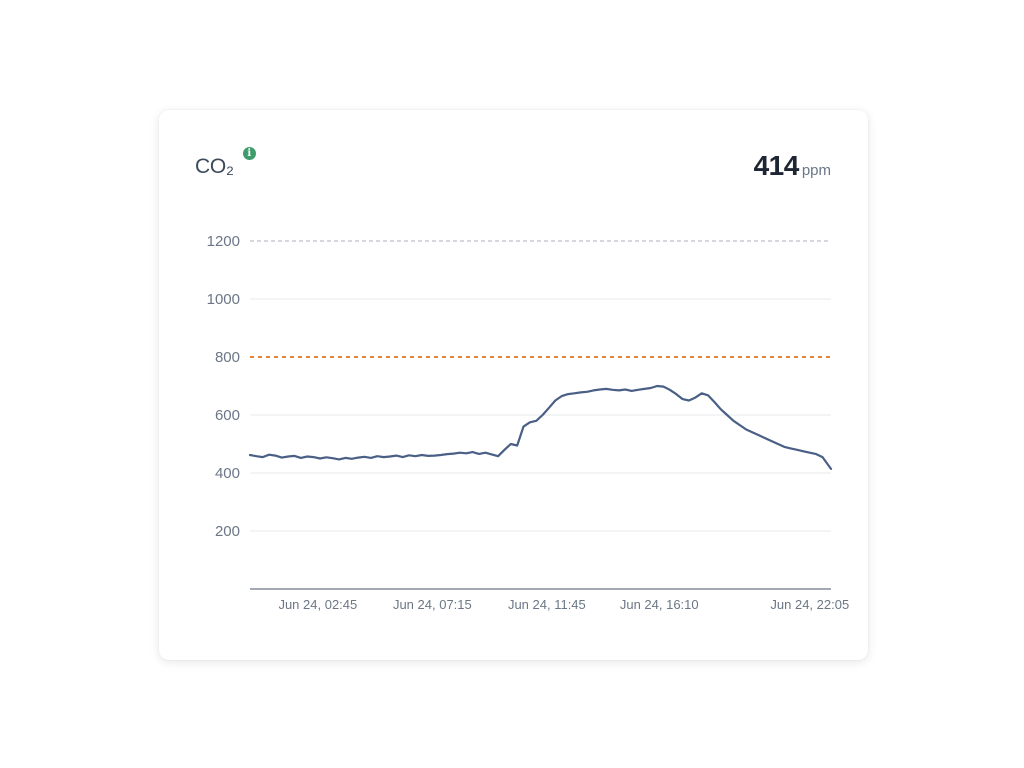 The height and width of the screenshot is (768, 1024). Describe the element at coordinates (249, 153) in the screenshot. I see `info-icon: i` at that location.